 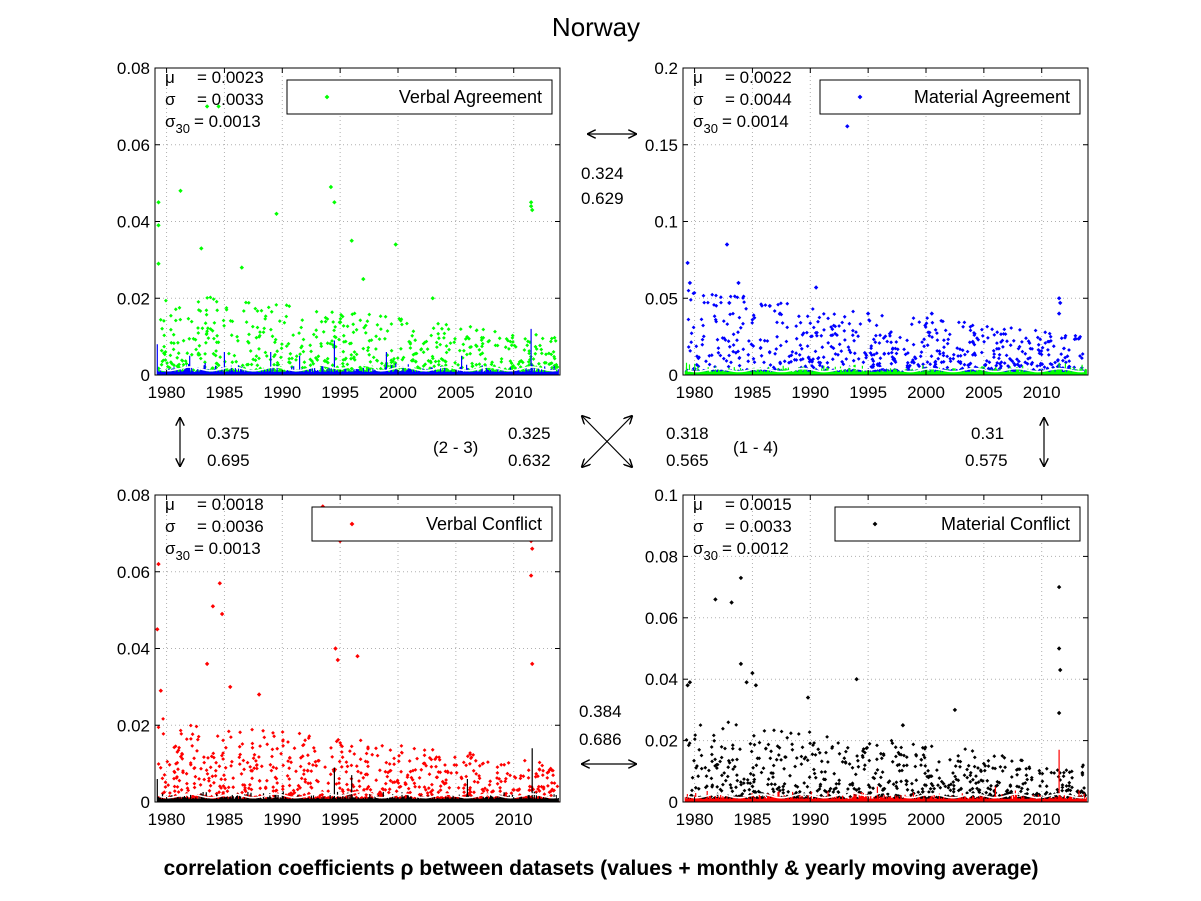 I want to click on stat-sigma30-value: = 0.0013, so click(x=227, y=548).